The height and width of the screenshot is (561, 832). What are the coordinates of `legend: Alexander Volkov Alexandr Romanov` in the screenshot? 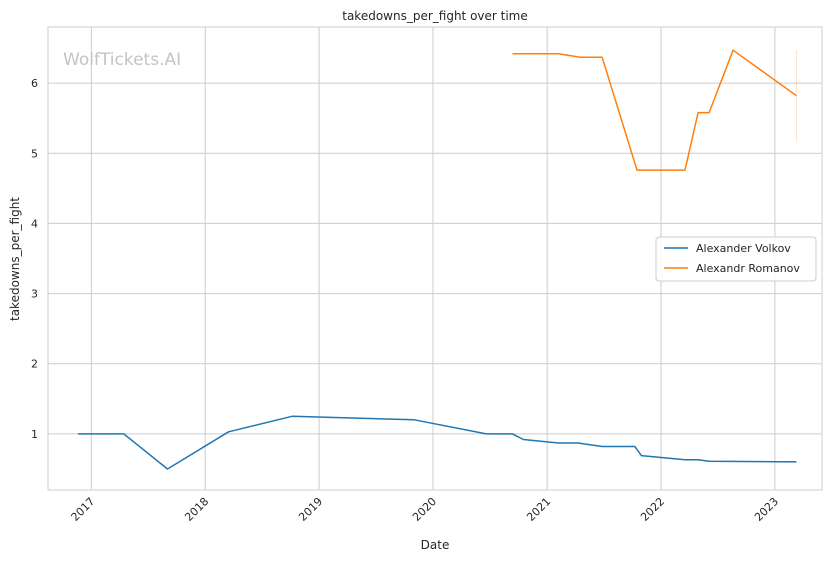 It's located at (736, 259).